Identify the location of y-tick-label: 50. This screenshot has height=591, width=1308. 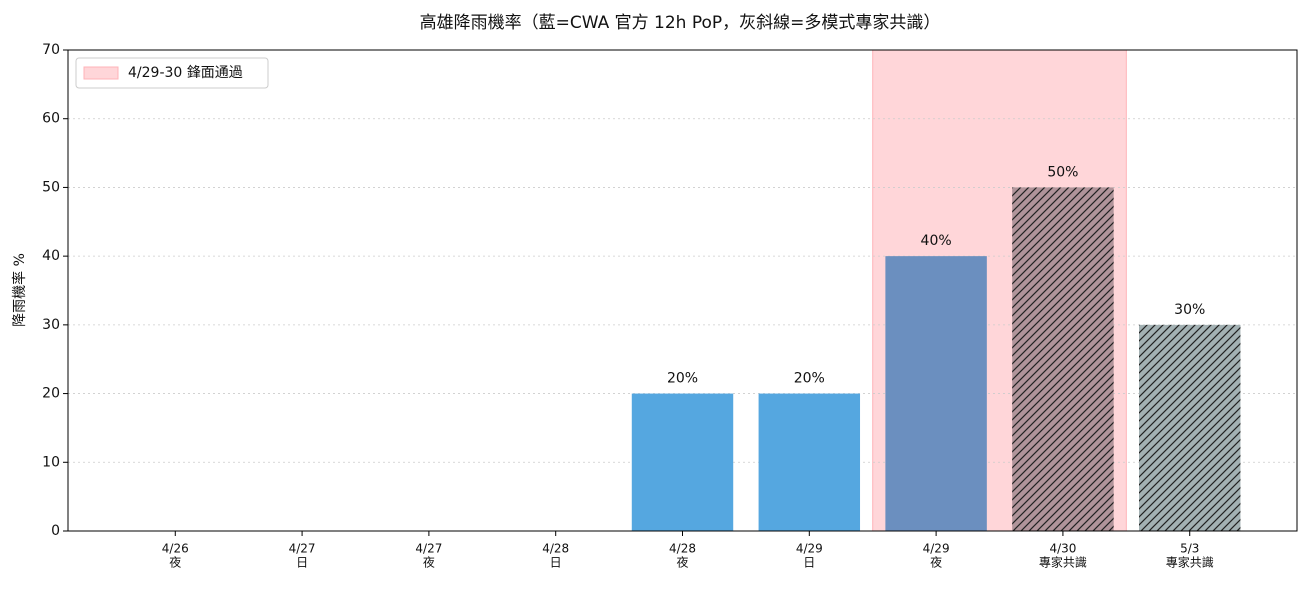
(51, 187).